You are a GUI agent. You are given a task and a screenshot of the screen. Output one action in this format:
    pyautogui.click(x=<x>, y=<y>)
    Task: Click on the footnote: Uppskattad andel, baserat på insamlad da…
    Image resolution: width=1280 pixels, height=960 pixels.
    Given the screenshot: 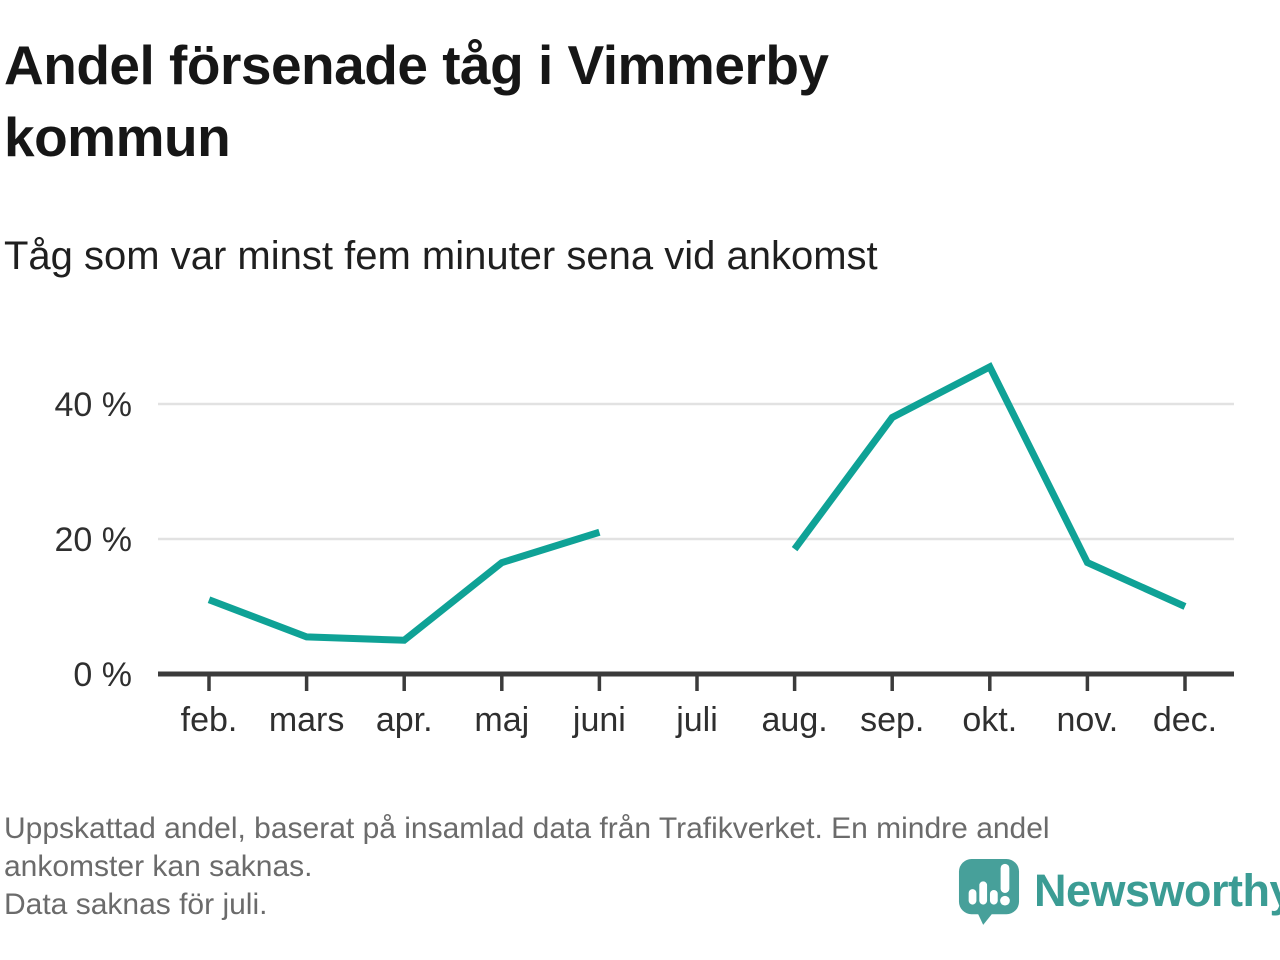 What is the action you would take?
    pyautogui.click(x=527, y=867)
    